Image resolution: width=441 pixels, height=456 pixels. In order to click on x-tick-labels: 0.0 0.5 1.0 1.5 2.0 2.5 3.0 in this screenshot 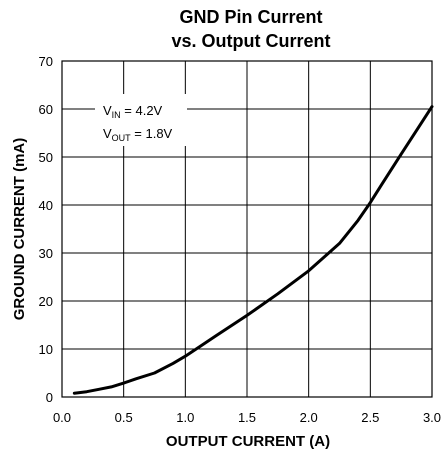, I will do `click(247, 417)`.